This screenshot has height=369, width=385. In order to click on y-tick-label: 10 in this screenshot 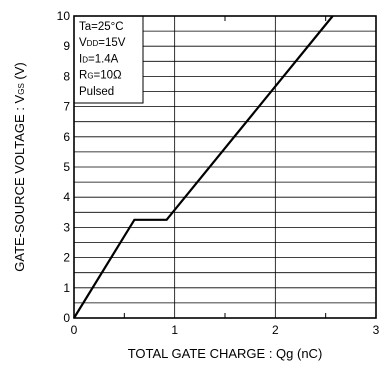, I will do `click(64, 16)`.